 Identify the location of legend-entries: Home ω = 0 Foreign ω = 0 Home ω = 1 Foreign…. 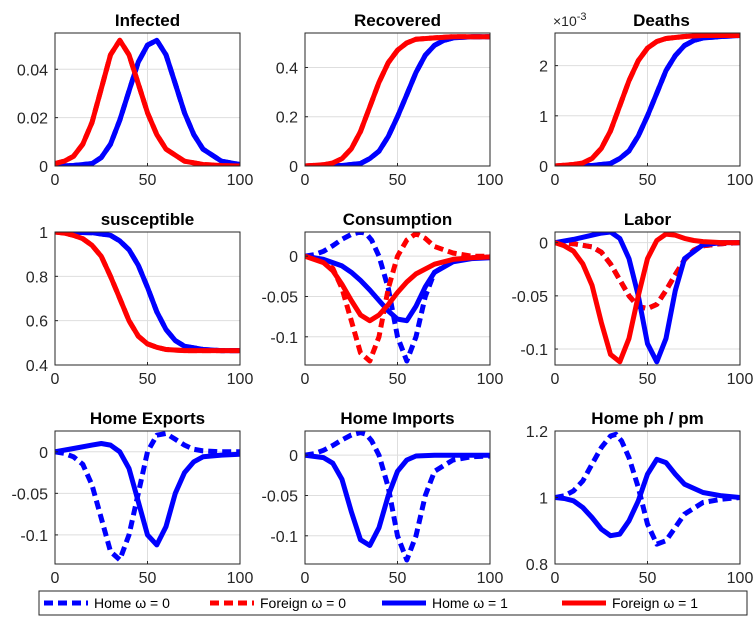
(371, 603).